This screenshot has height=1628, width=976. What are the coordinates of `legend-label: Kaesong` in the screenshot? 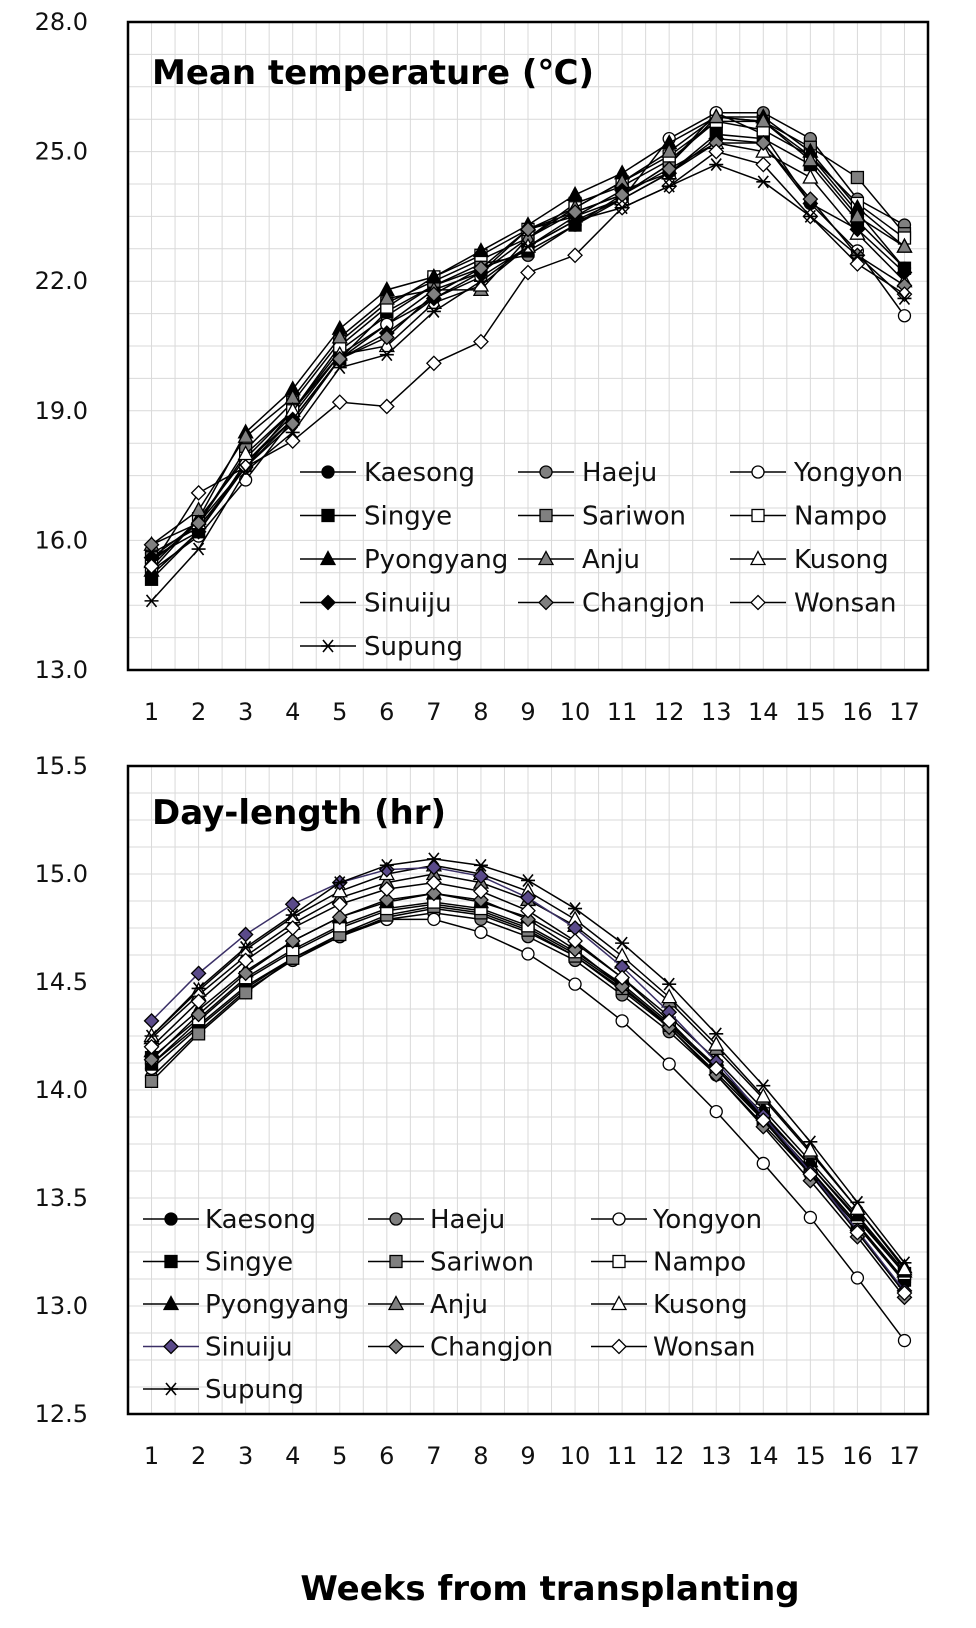 It's located at (260, 1220).